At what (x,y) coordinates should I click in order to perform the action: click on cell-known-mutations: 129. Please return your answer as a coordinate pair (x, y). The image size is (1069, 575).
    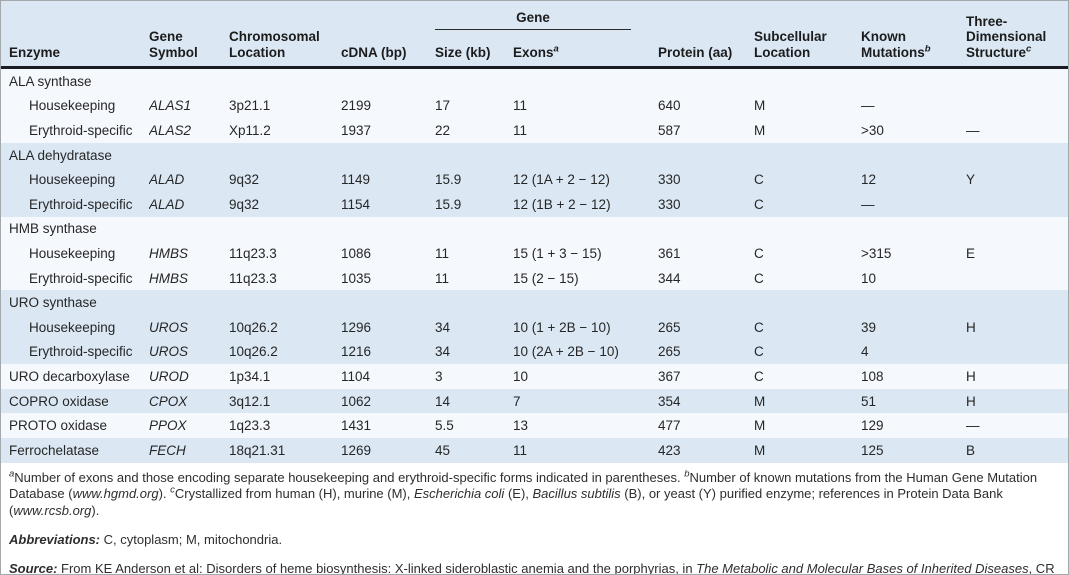
    Looking at the image, I should click on (872, 426).